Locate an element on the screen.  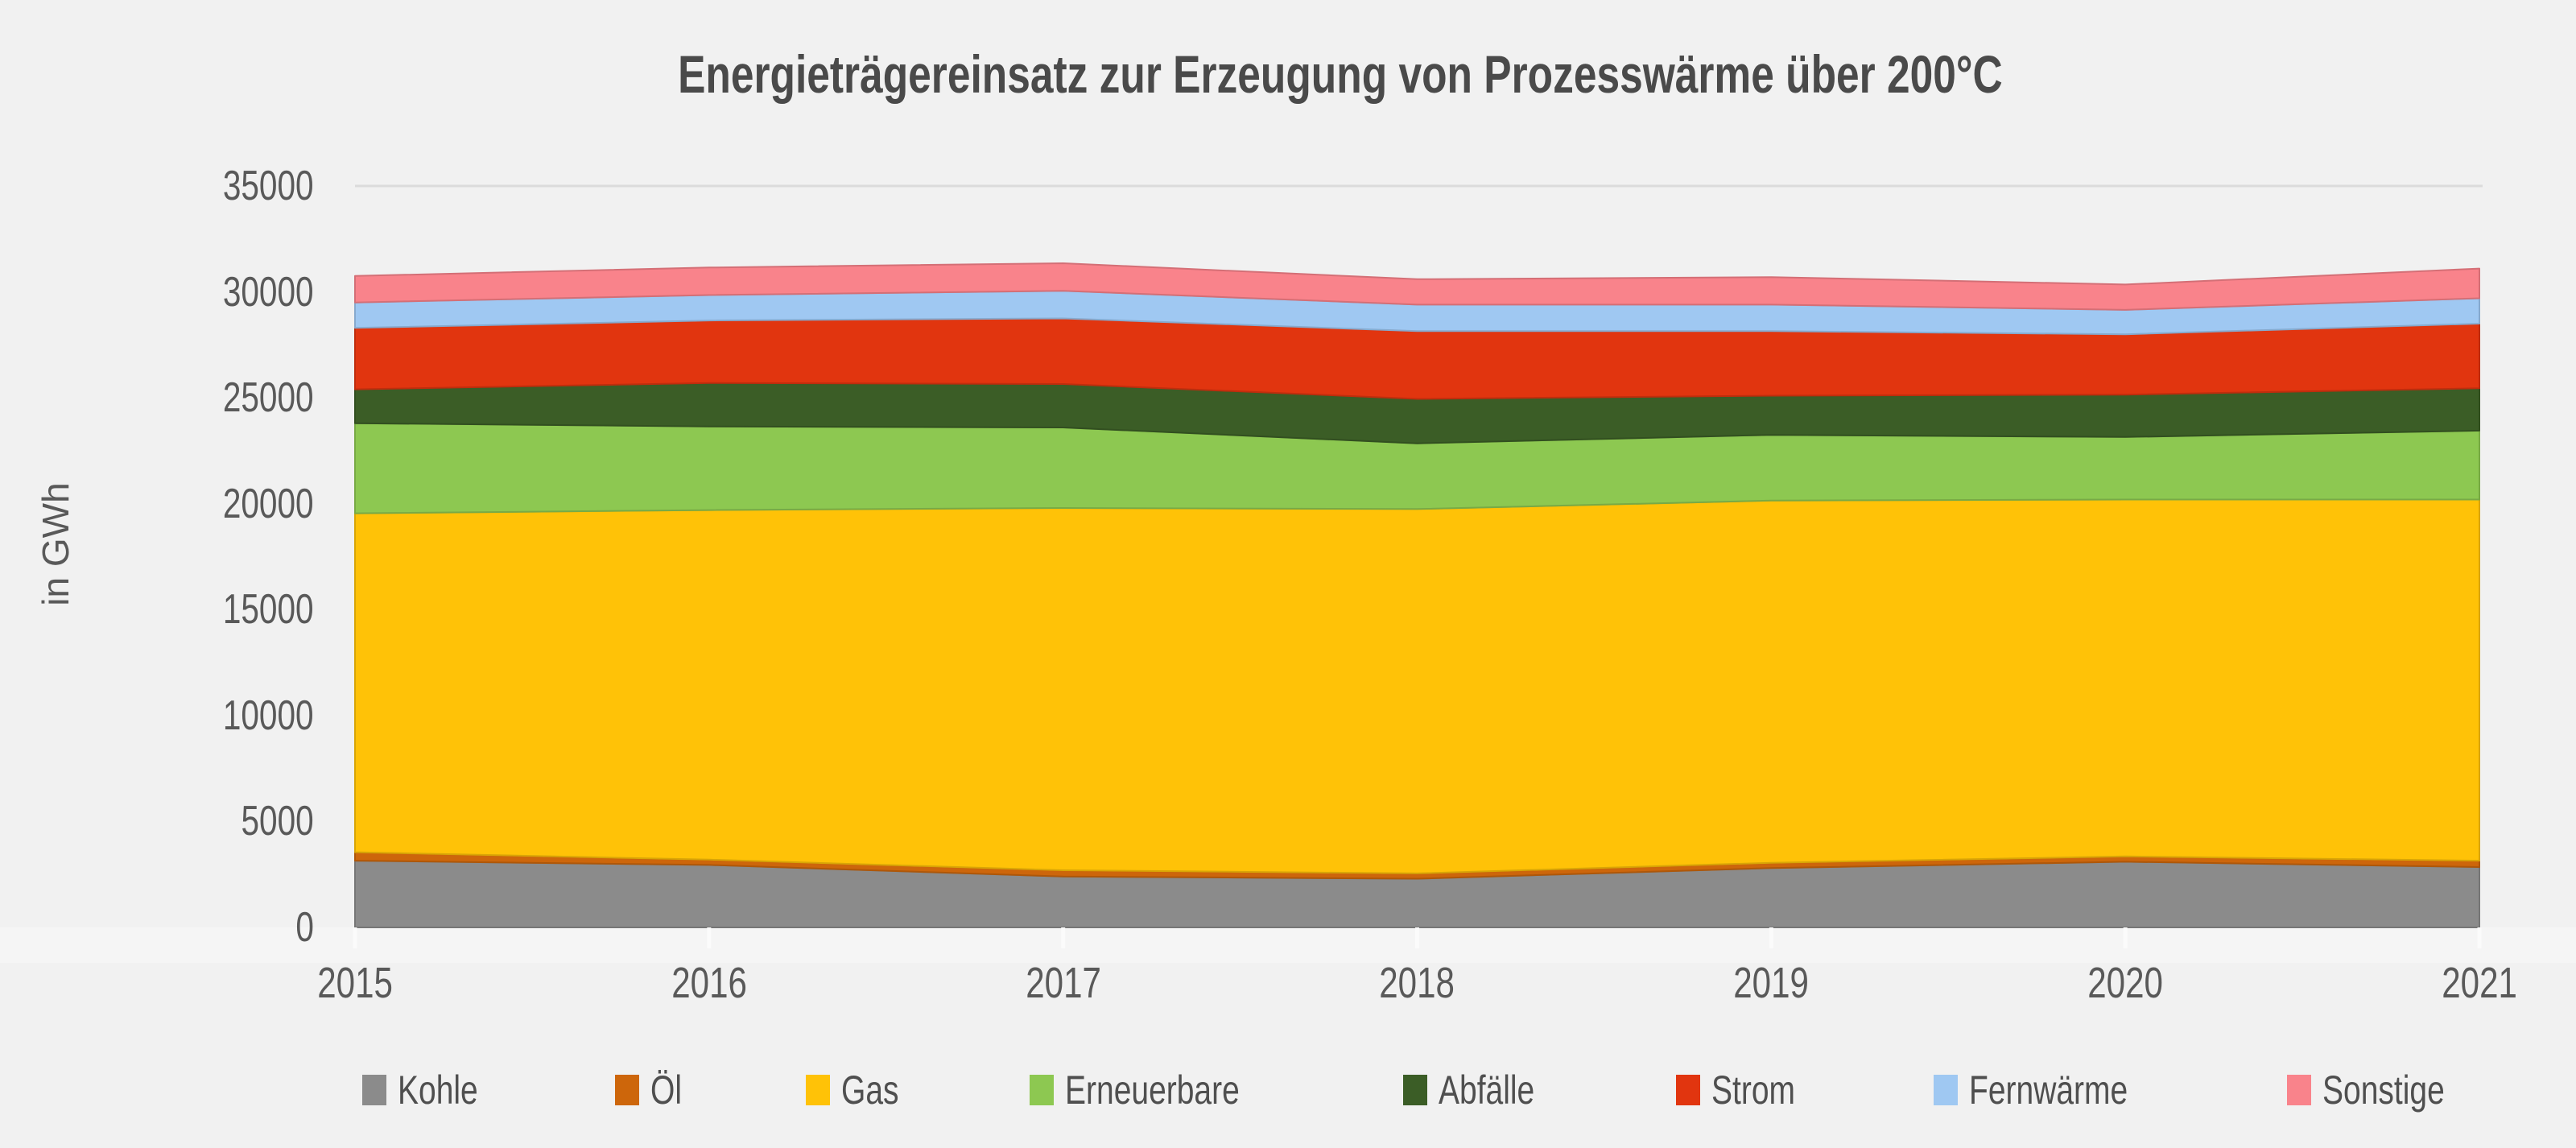
legend-label: Kohle is located at coordinates (438, 1090).